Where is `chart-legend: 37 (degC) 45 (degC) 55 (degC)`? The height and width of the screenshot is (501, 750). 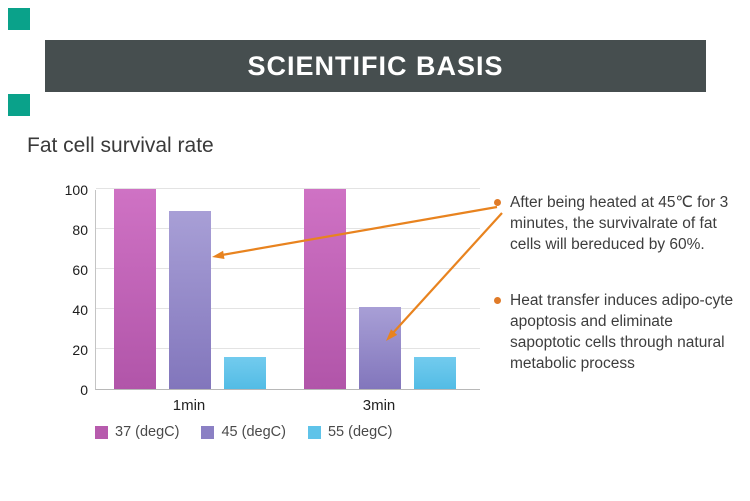 chart-legend: 37 (degC) 45 (degC) 55 (degC) is located at coordinates (243, 432).